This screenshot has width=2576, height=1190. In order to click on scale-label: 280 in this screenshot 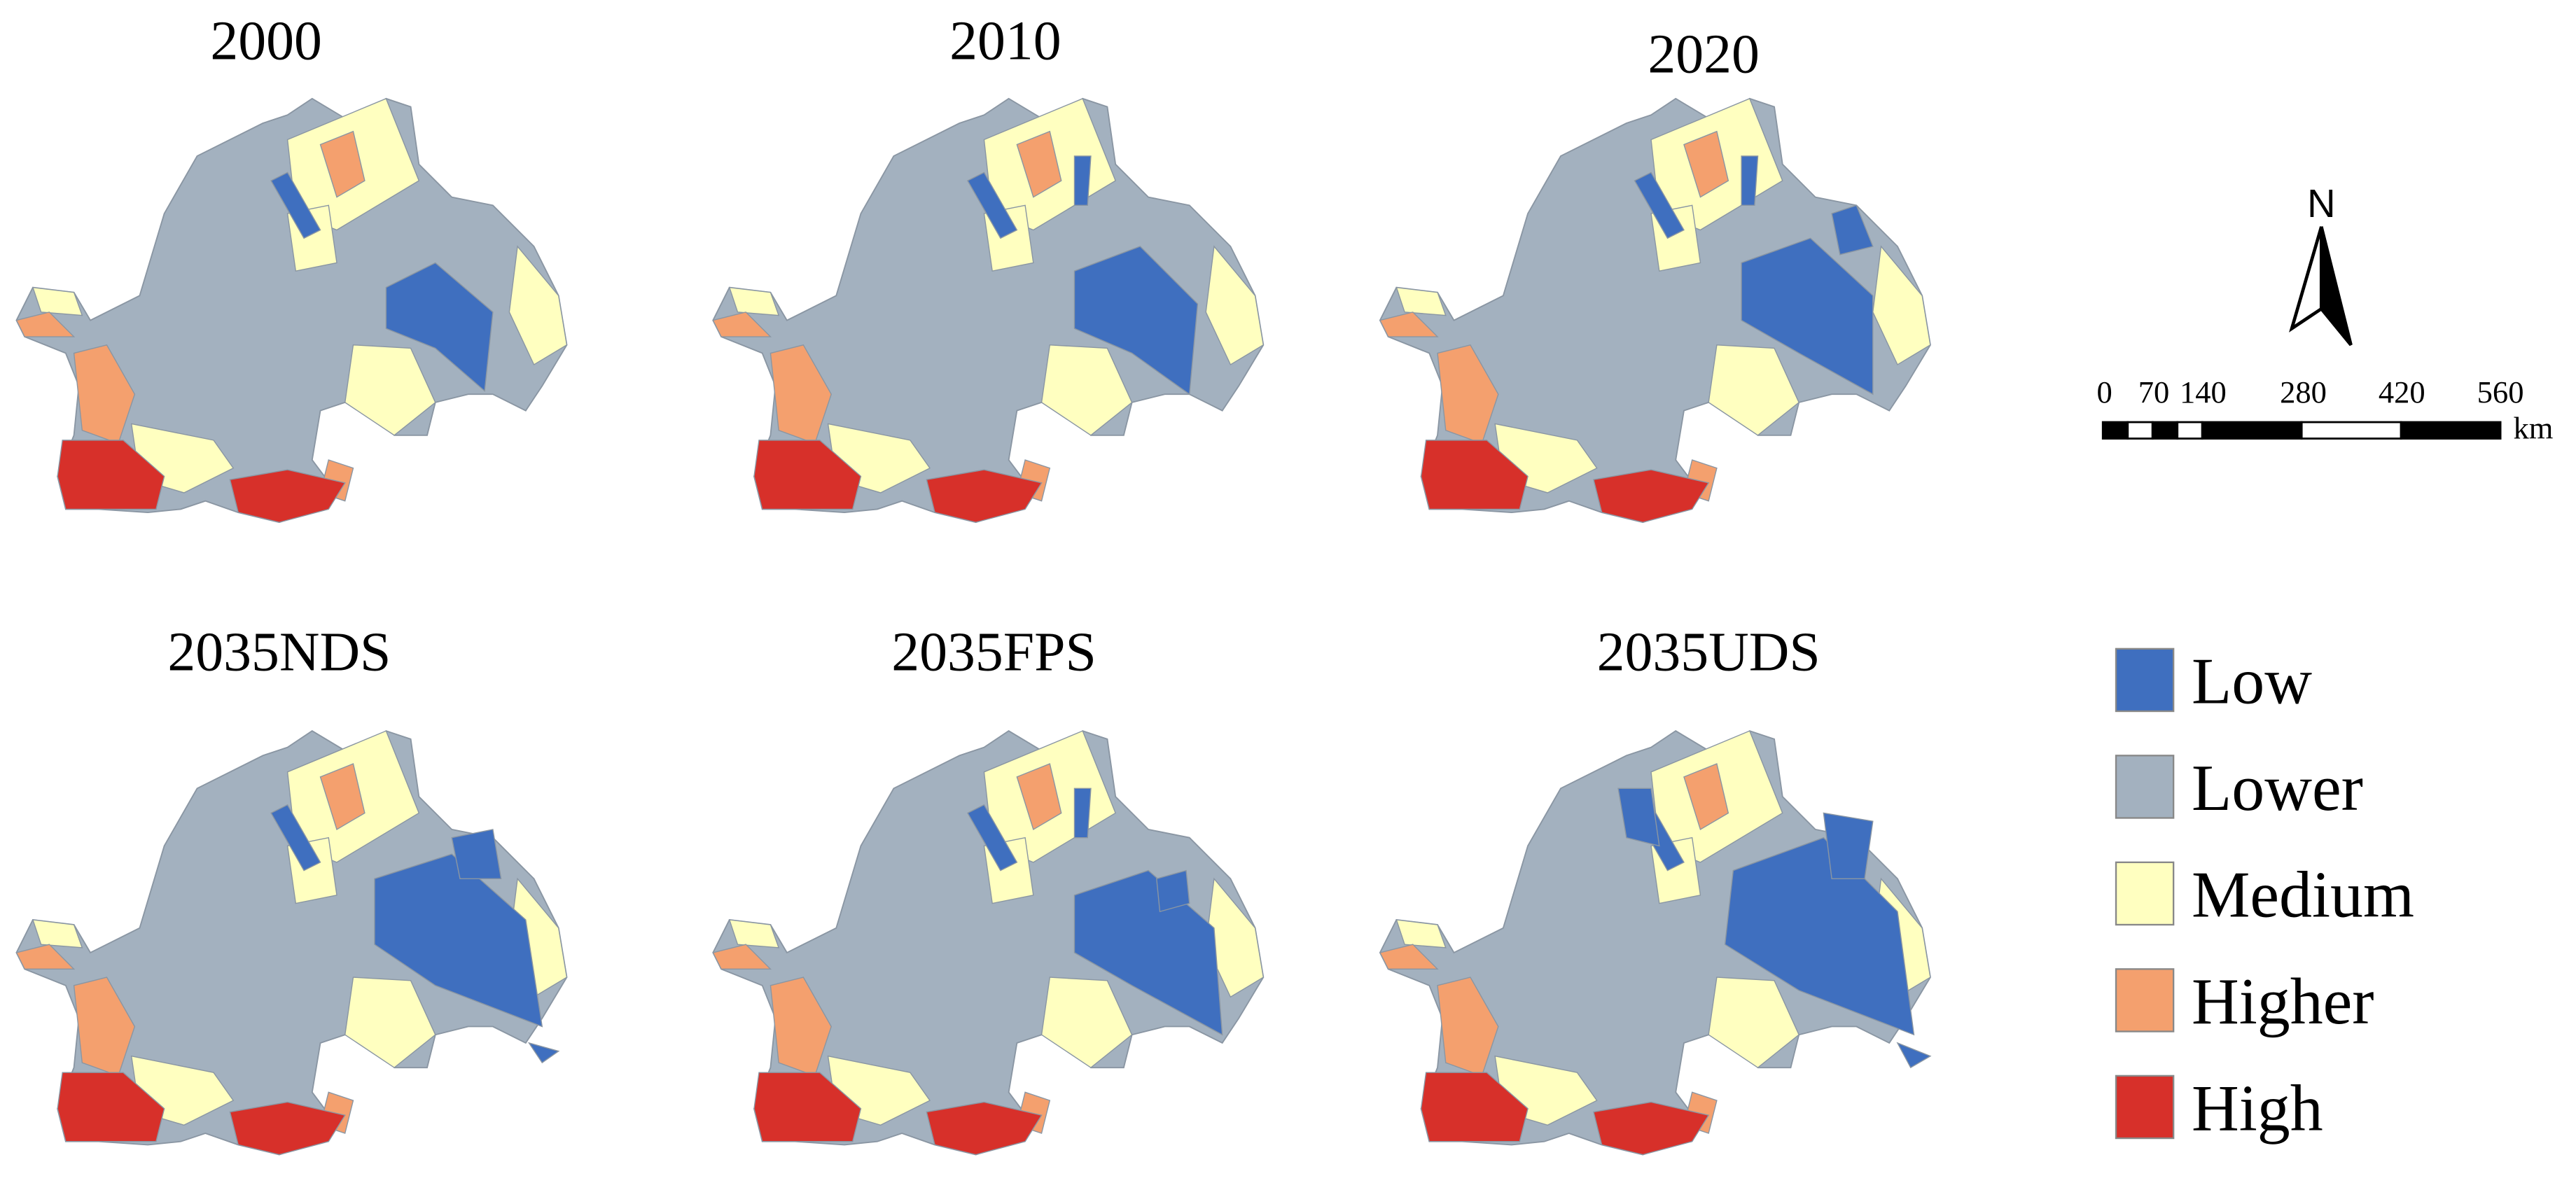, I will do `click(2303, 392)`.